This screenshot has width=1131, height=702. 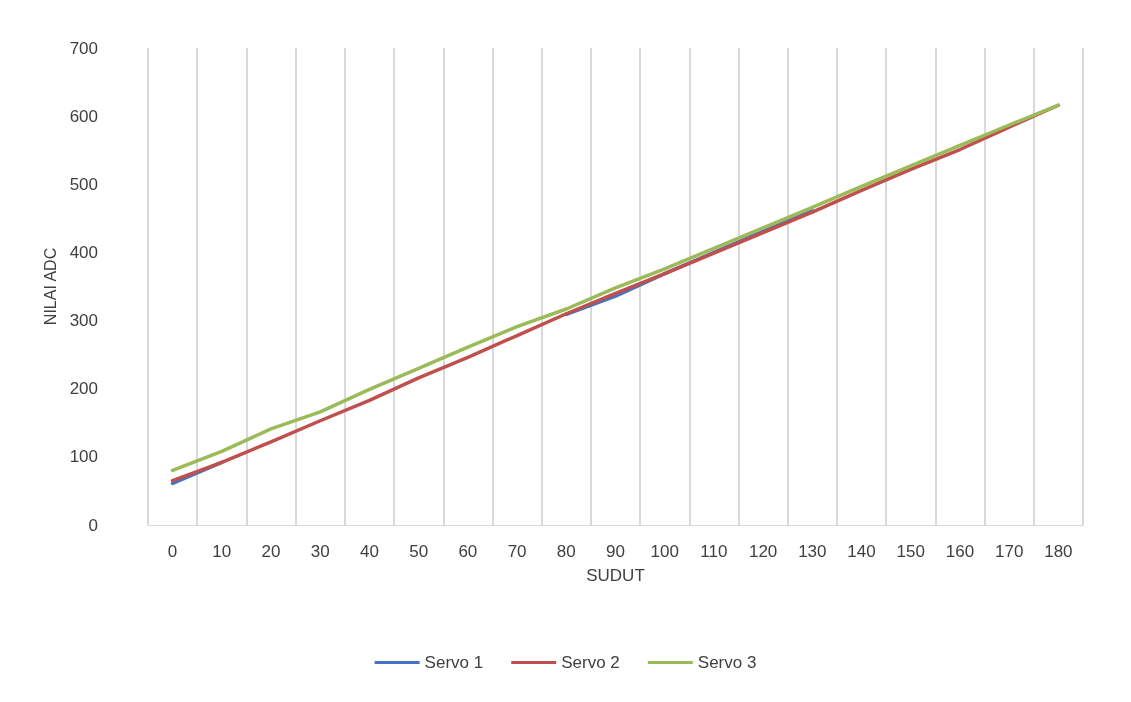 I want to click on x-axis-title: SUDUT, so click(x=615, y=575).